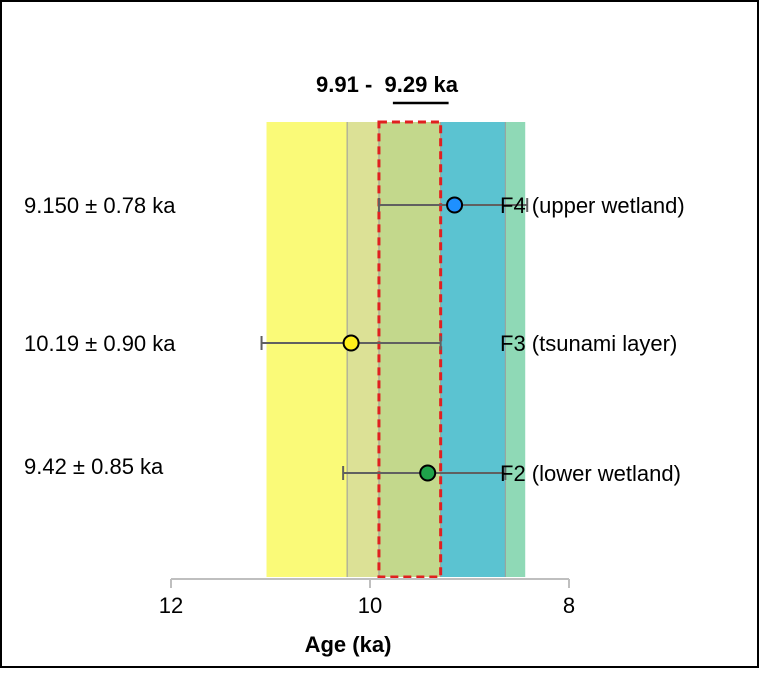 The height and width of the screenshot is (673, 759). What do you see at coordinates (592, 205) in the screenshot?
I see `unit-name-label: F4 (upper wetland)` at bounding box center [592, 205].